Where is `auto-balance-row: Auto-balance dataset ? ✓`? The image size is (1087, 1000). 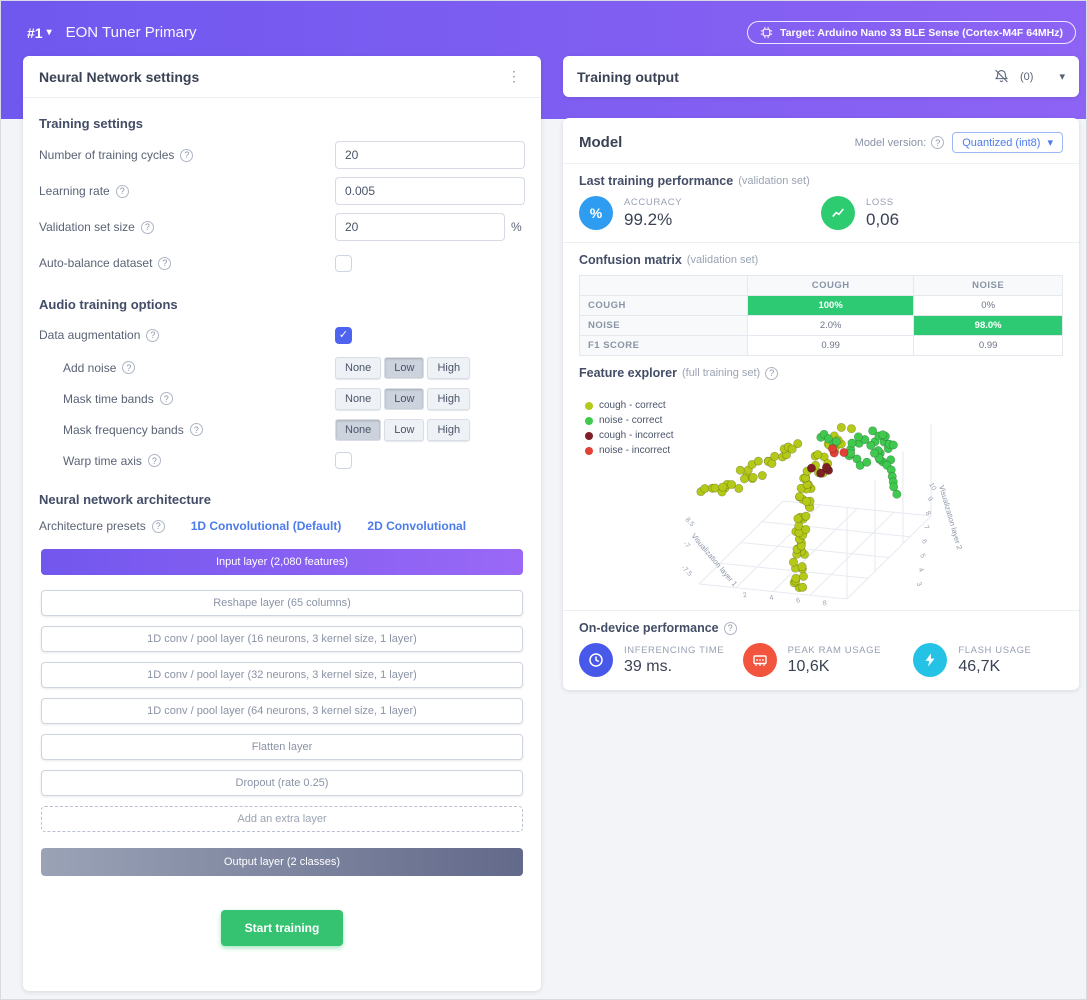 auto-balance-row: Auto-balance dataset ? ✓ is located at coordinates (282, 263).